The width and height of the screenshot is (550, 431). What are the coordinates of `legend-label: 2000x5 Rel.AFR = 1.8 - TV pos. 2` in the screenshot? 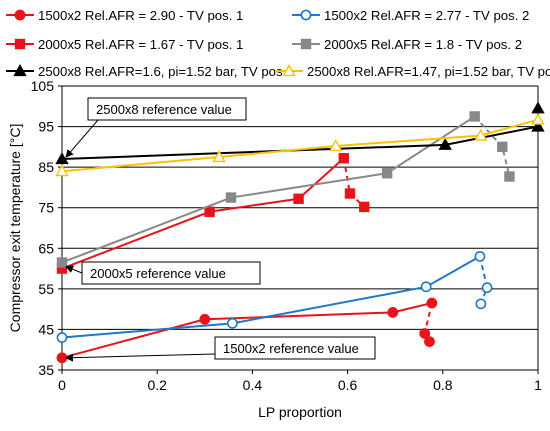 It's located at (423, 44).